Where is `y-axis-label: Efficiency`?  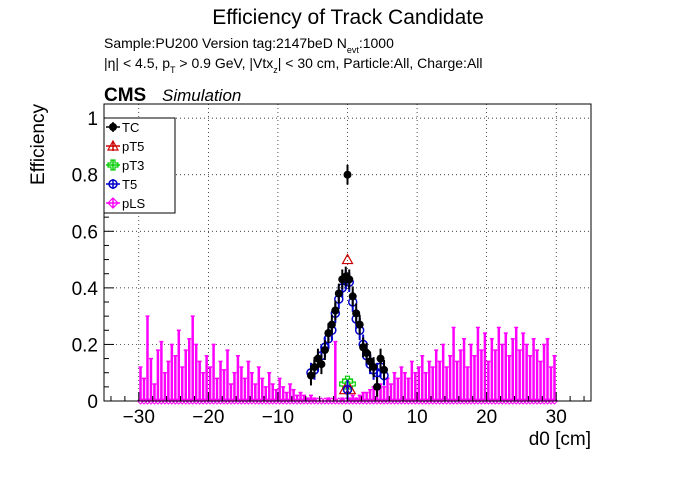
y-axis-label: Efficiency is located at coordinates (38, 144).